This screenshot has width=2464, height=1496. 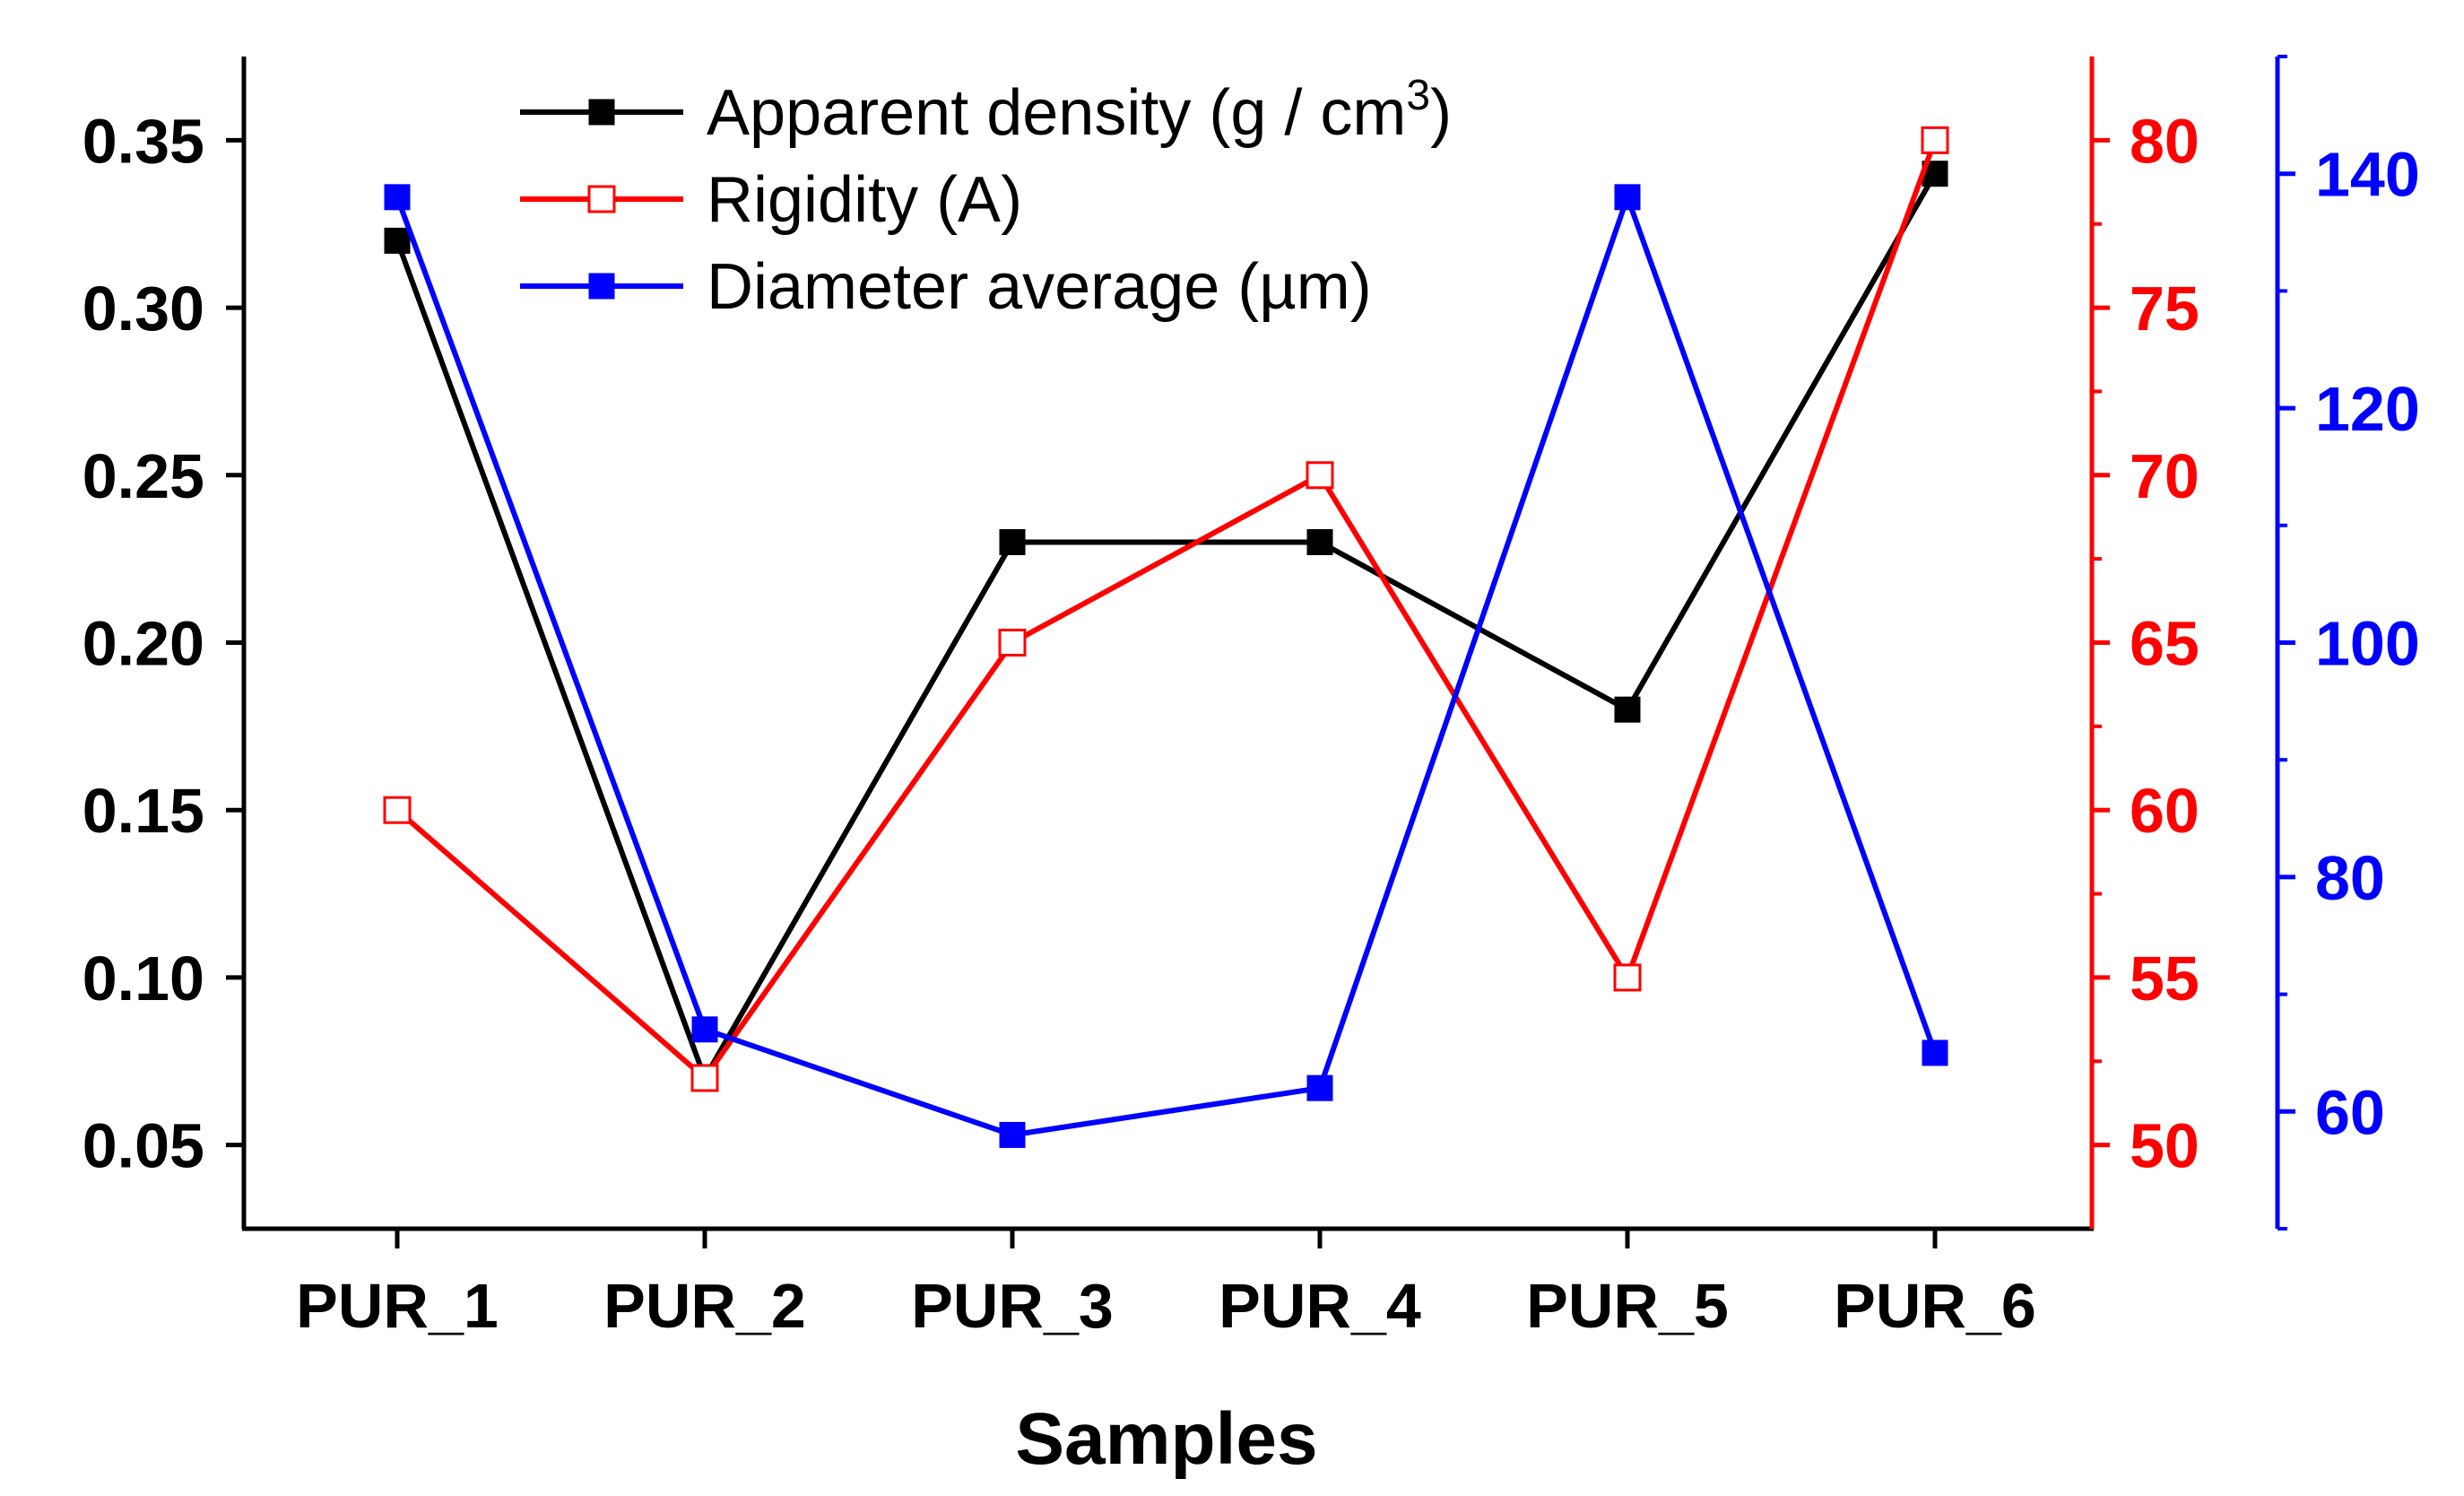 I want to click on left-tick-label: 0.20, so click(x=143, y=644).